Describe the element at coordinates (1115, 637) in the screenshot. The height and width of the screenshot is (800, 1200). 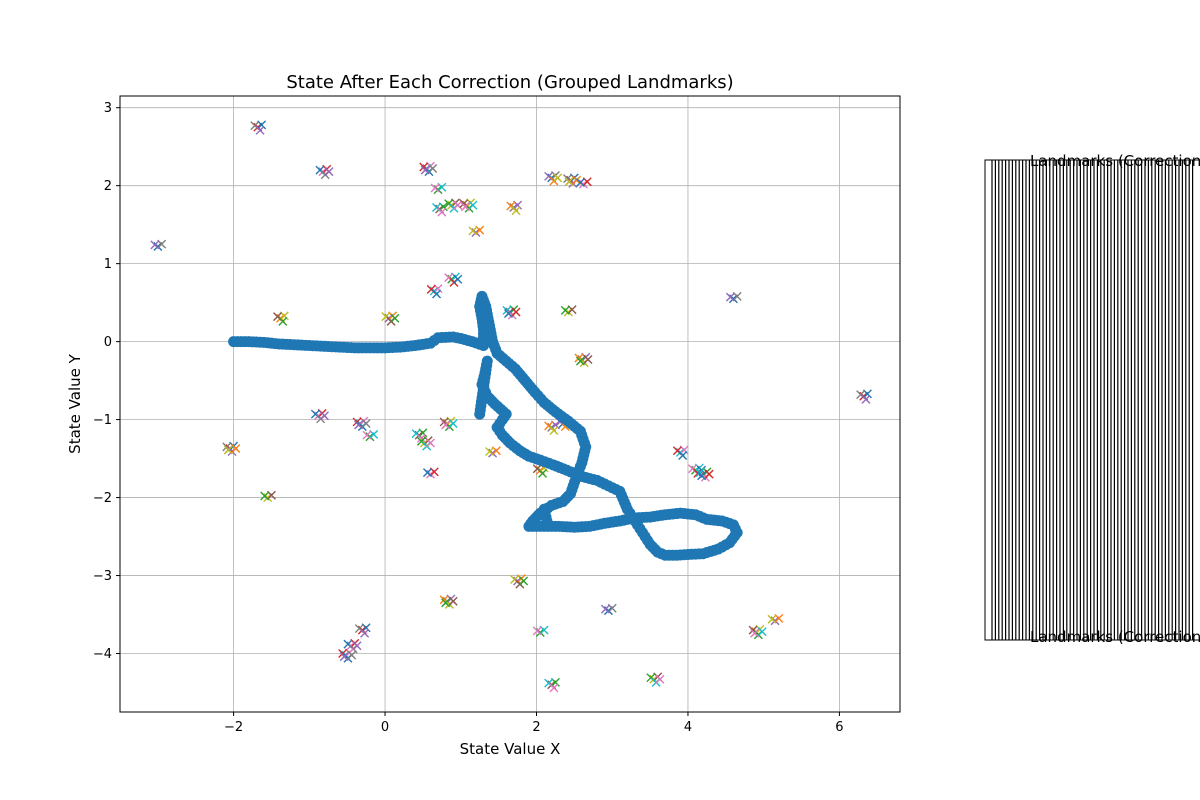
I see `legend-bottom-label: Landmarks (Correction ...)` at that location.